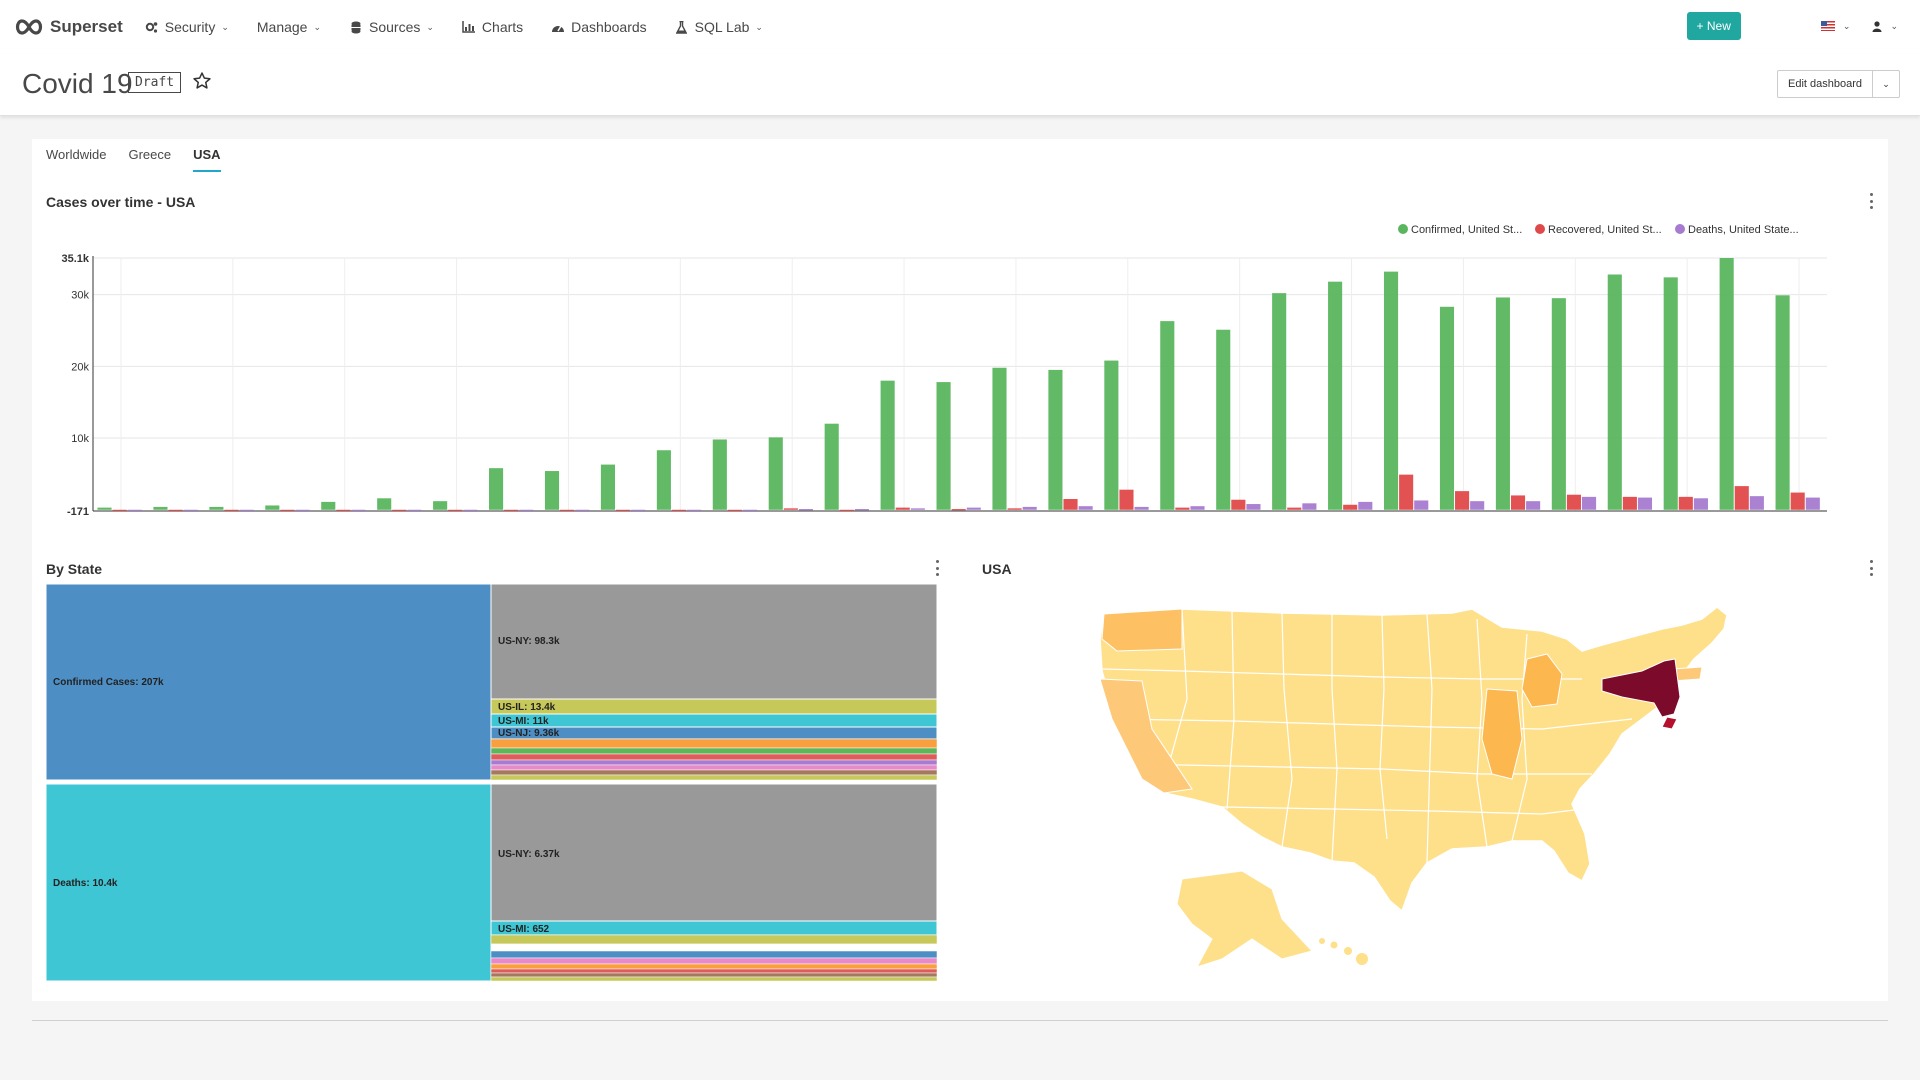 The height and width of the screenshot is (1080, 1920). Describe the element at coordinates (391, 27) in the screenshot. I see `nav-sources: Sources ⌄` at that location.